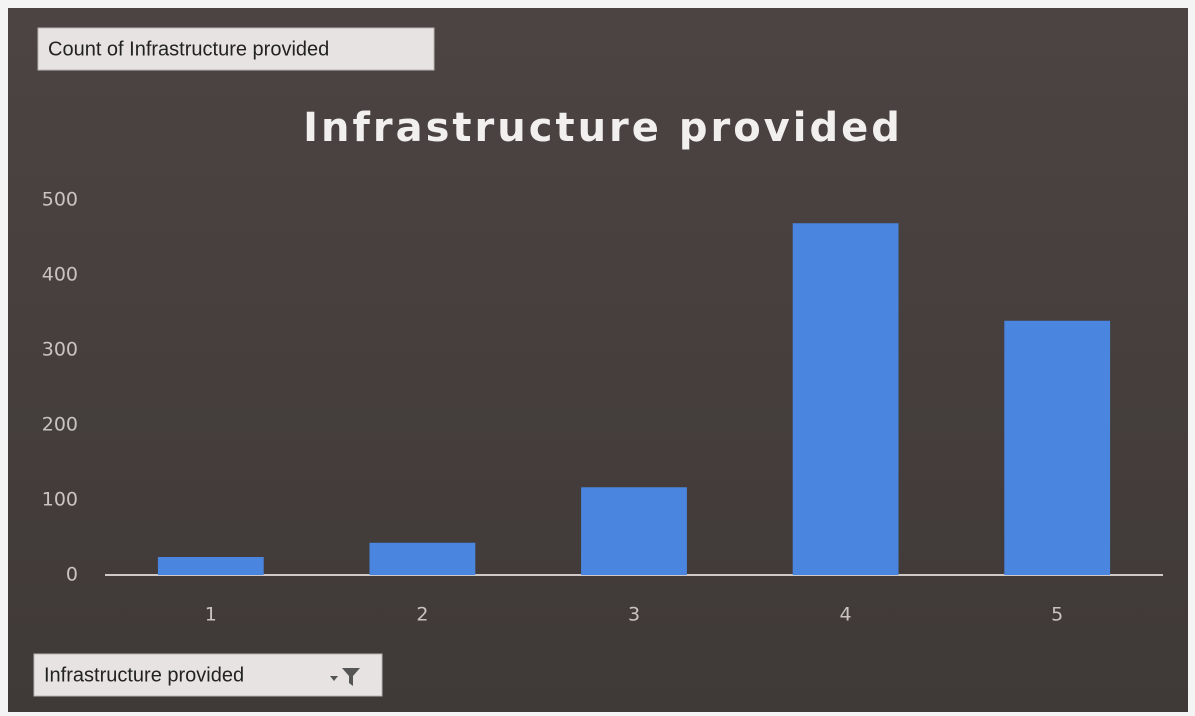  I want to click on y-tick-label: 200, so click(60, 425).